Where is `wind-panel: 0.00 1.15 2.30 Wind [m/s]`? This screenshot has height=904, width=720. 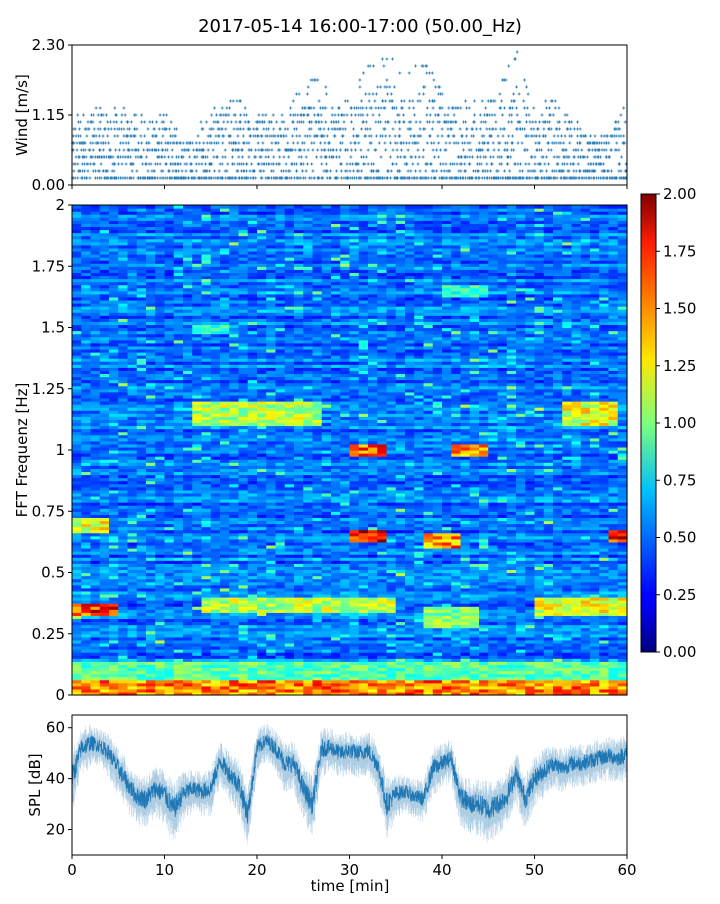
wind-panel: 0.00 1.15 2.30 Wind [m/s] is located at coordinates (320, 115).